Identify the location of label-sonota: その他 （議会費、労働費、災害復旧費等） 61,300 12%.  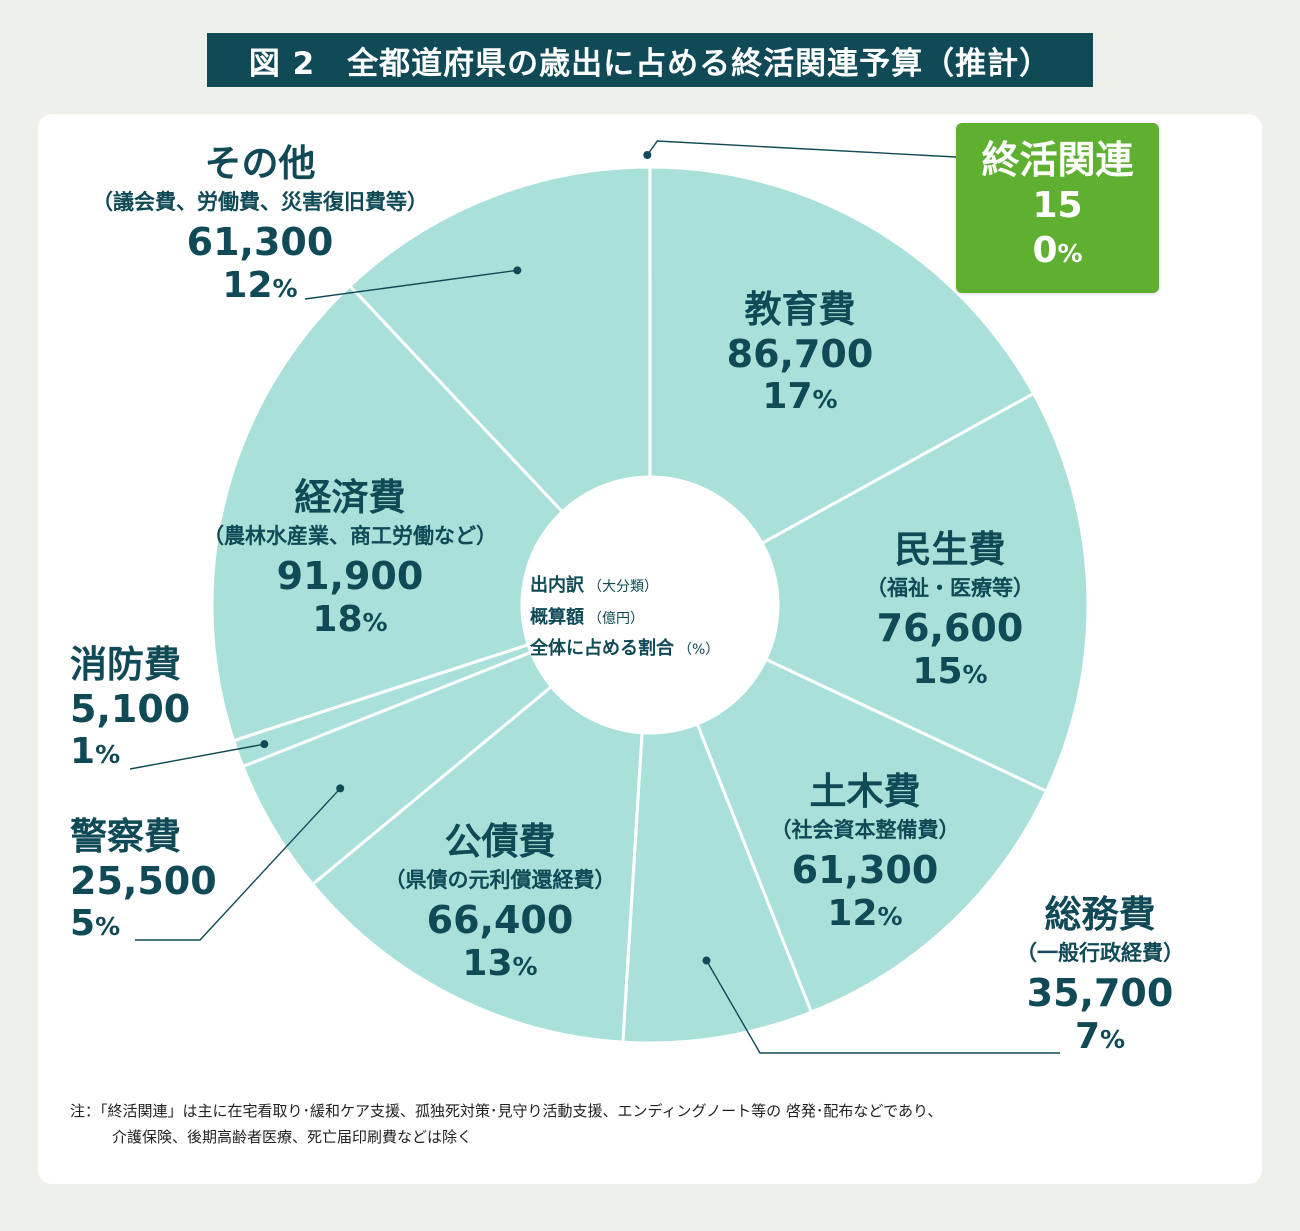
(260, 225).